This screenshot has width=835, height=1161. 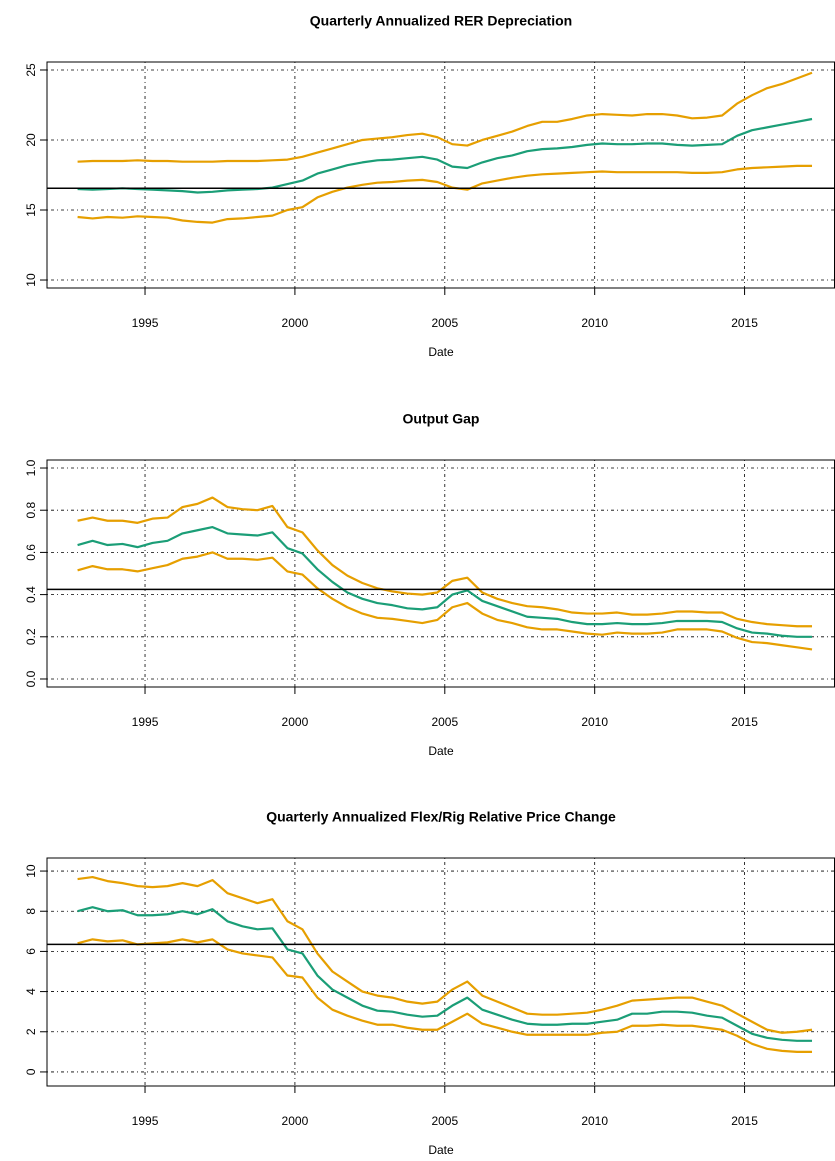 What do you see at coordinates (31, 210) in the screenshot?
I see `y-tick-label: 15` at bounding box center [31, 210].